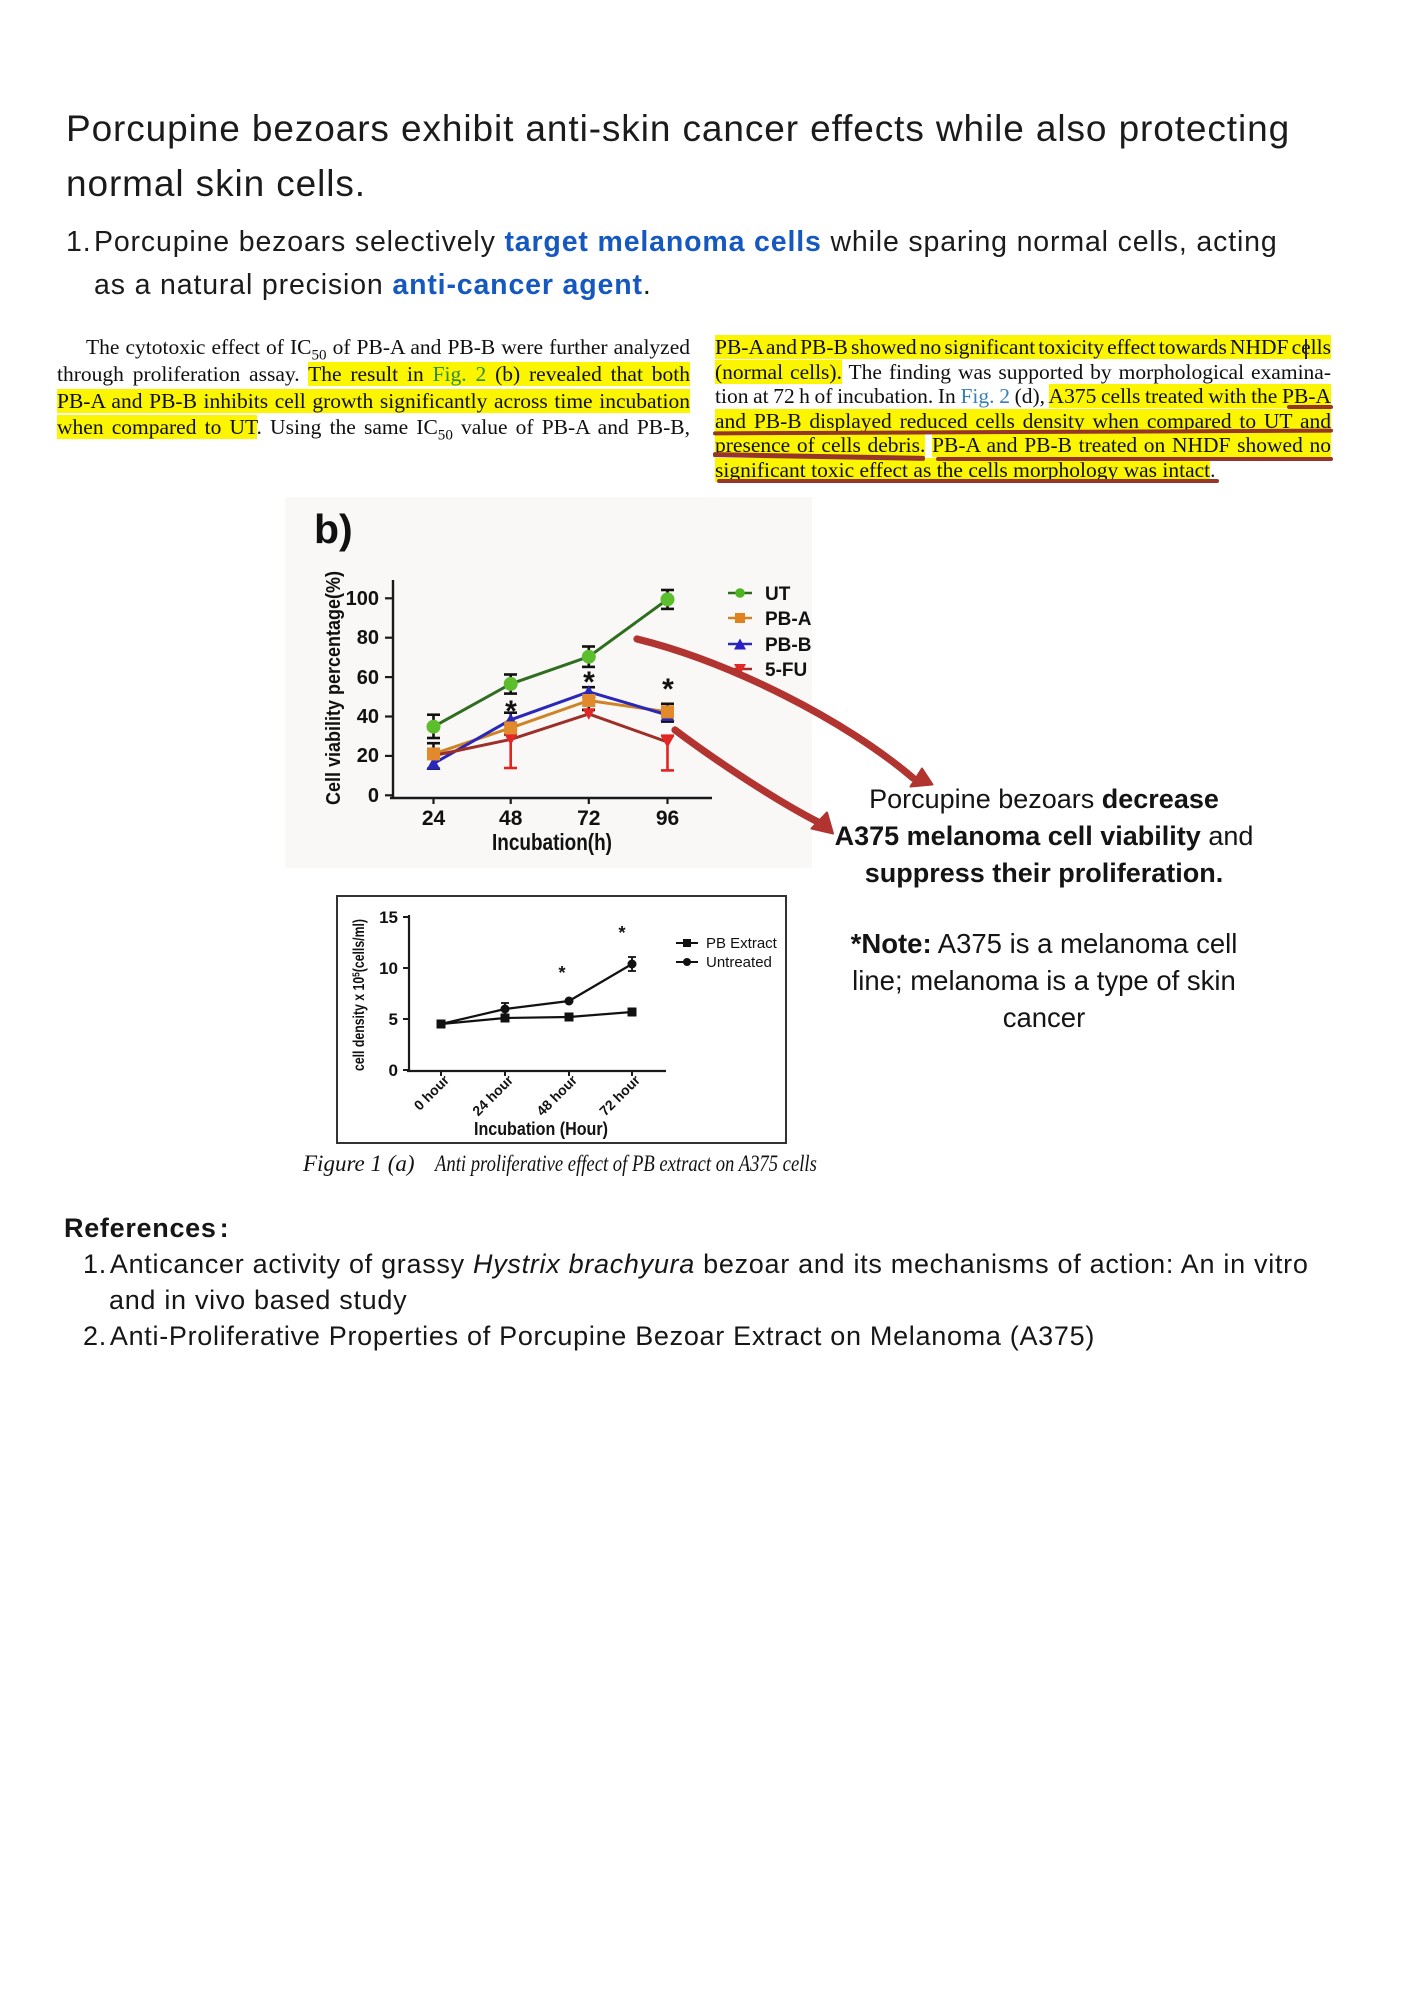 This screenshot has width=1414, height=2000. Describe the element at coordinates (786, 670) in the screenshot. I see `svg-text: 5-FU` at that location.